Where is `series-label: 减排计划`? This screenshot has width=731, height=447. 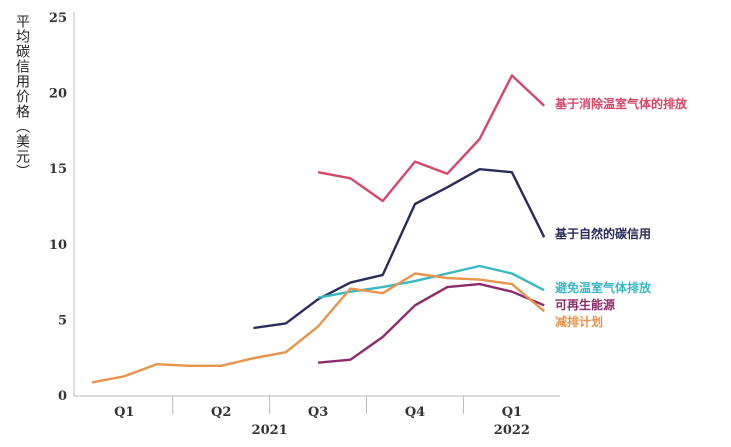
series-label: 减排计划 is located at coordinates (579, 321).